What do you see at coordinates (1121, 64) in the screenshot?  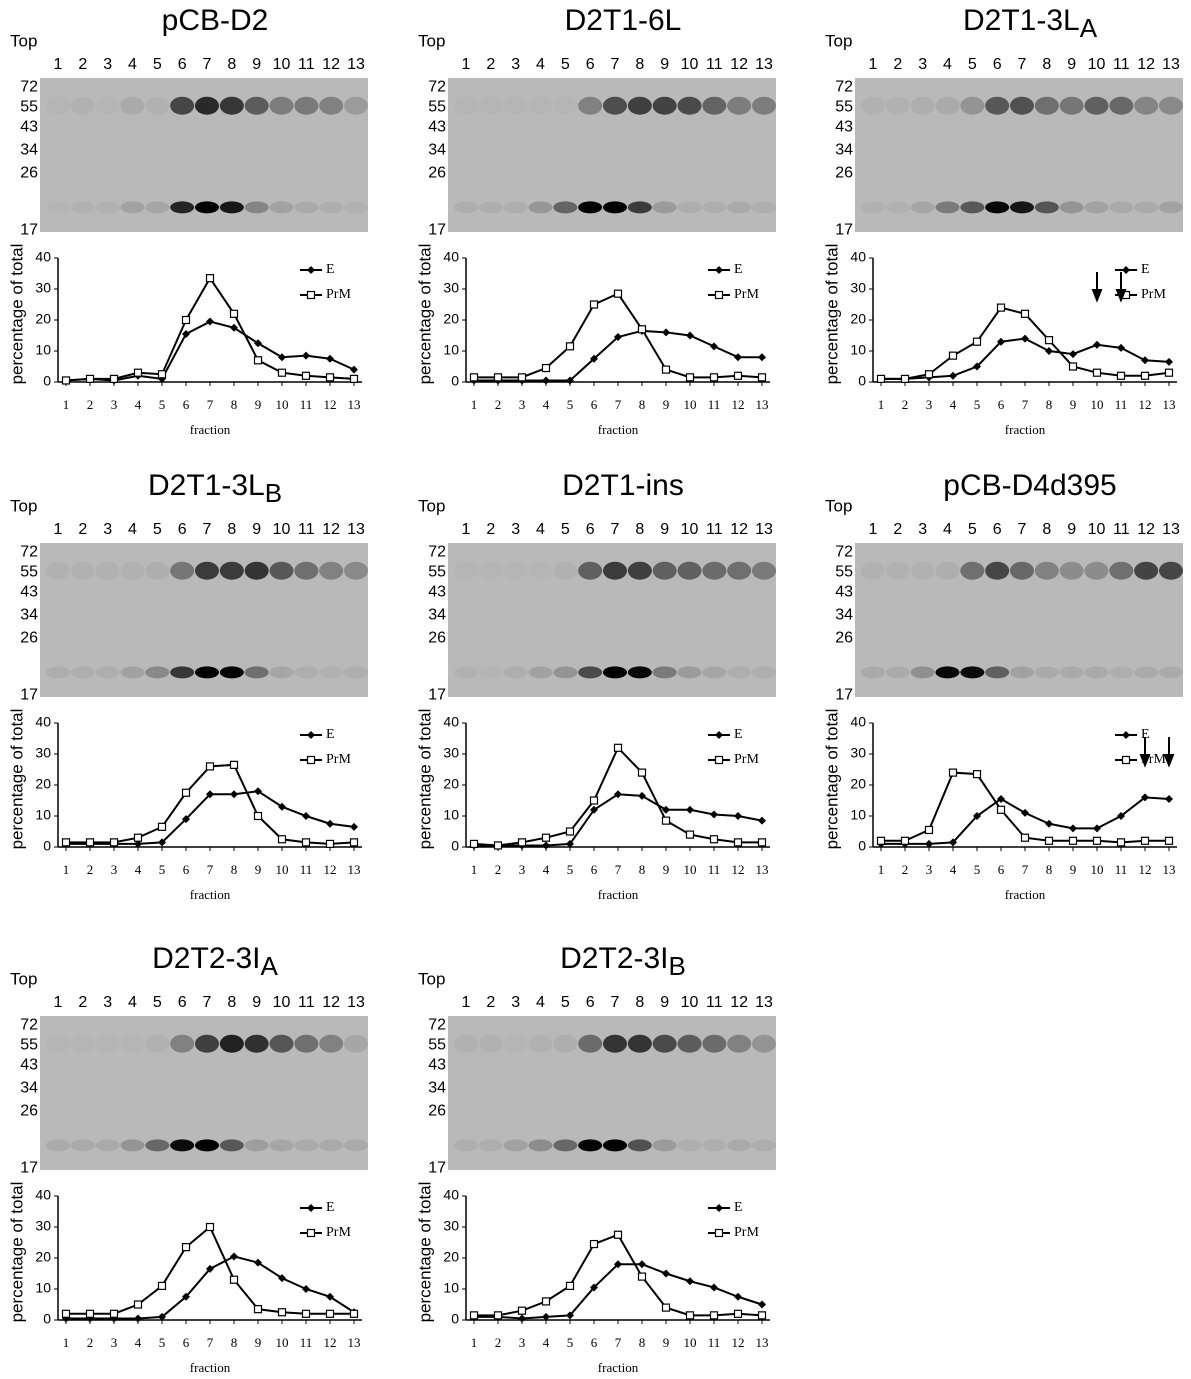 I see `lane-label: 11` at bounding box center [1121, 64].